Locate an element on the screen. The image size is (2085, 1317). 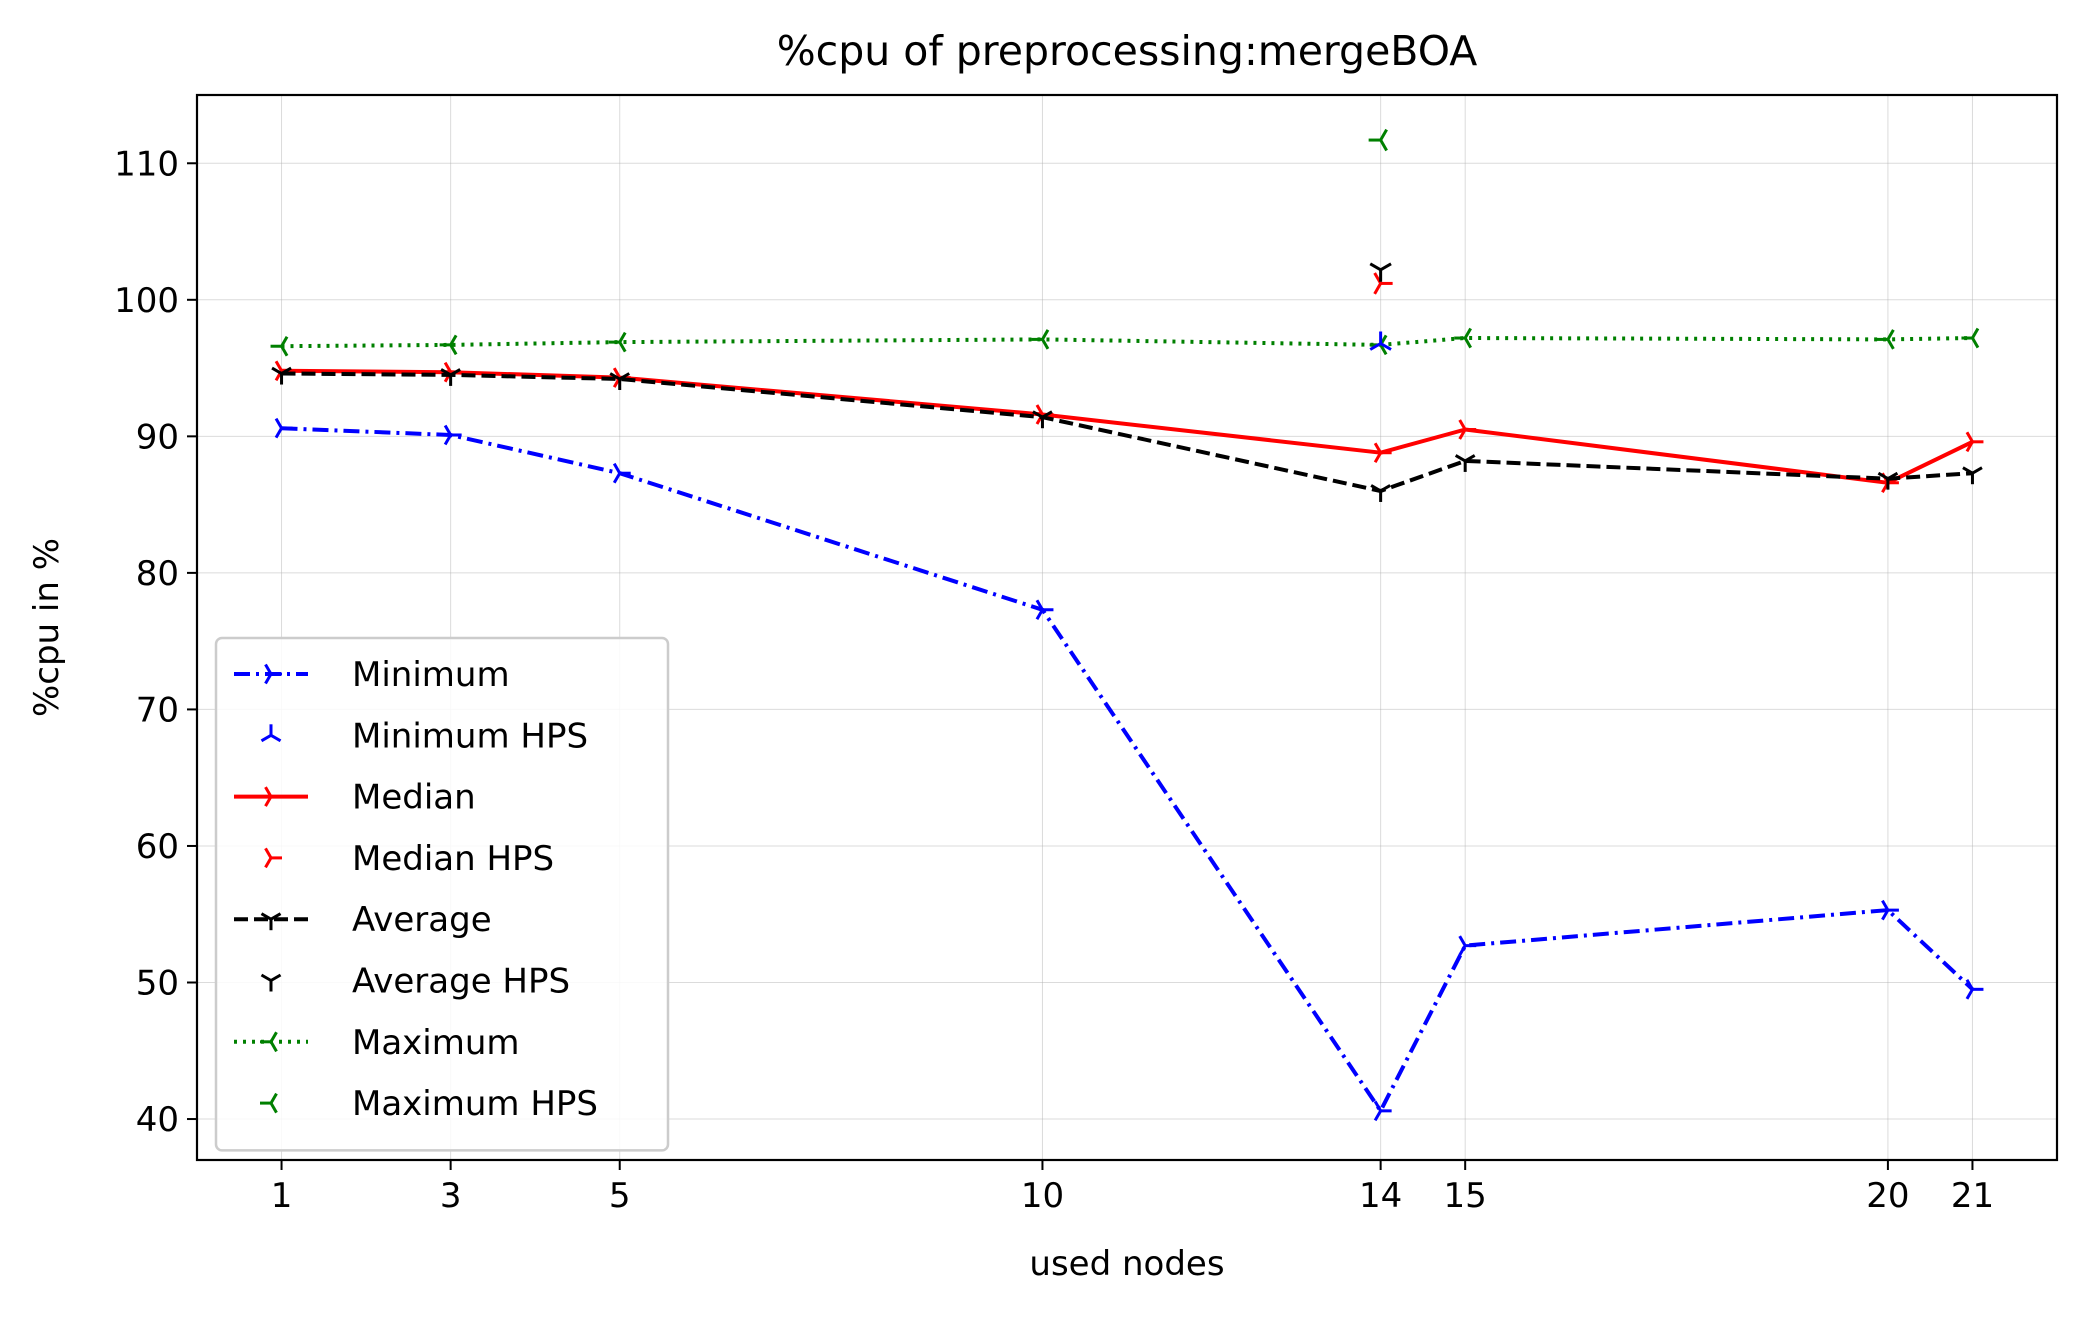
legend-item-minimum: Minimum is located at coordinates (372, 675).